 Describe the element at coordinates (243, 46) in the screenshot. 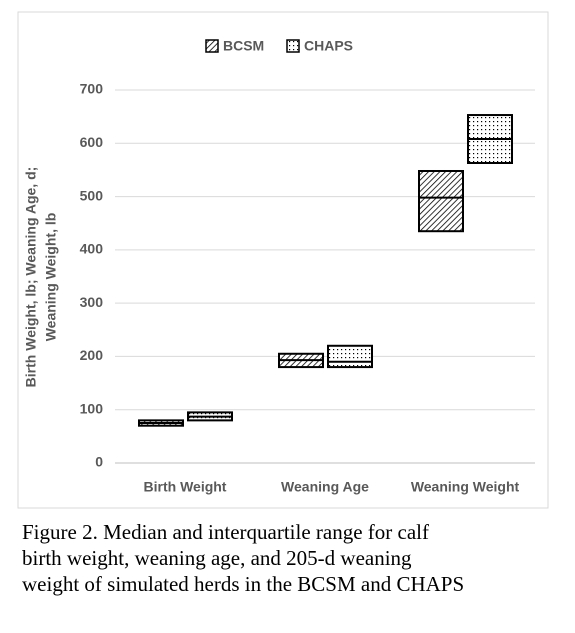

I see `legend-label: BCSM` at that location.